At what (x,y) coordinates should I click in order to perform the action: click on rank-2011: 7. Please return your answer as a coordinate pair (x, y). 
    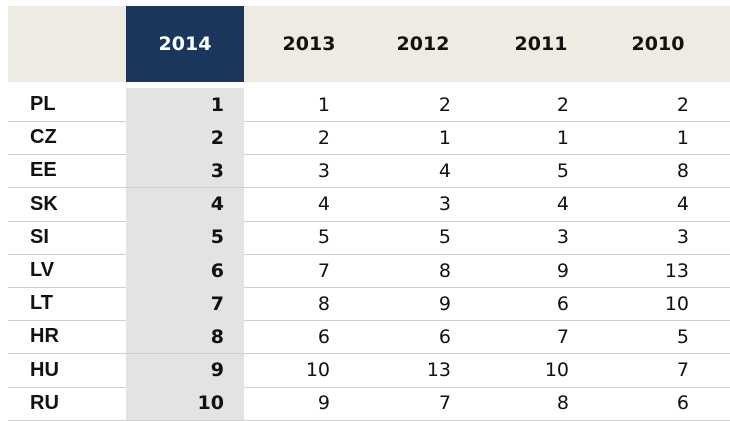
    Looking at the image, I should click on (562, 336).